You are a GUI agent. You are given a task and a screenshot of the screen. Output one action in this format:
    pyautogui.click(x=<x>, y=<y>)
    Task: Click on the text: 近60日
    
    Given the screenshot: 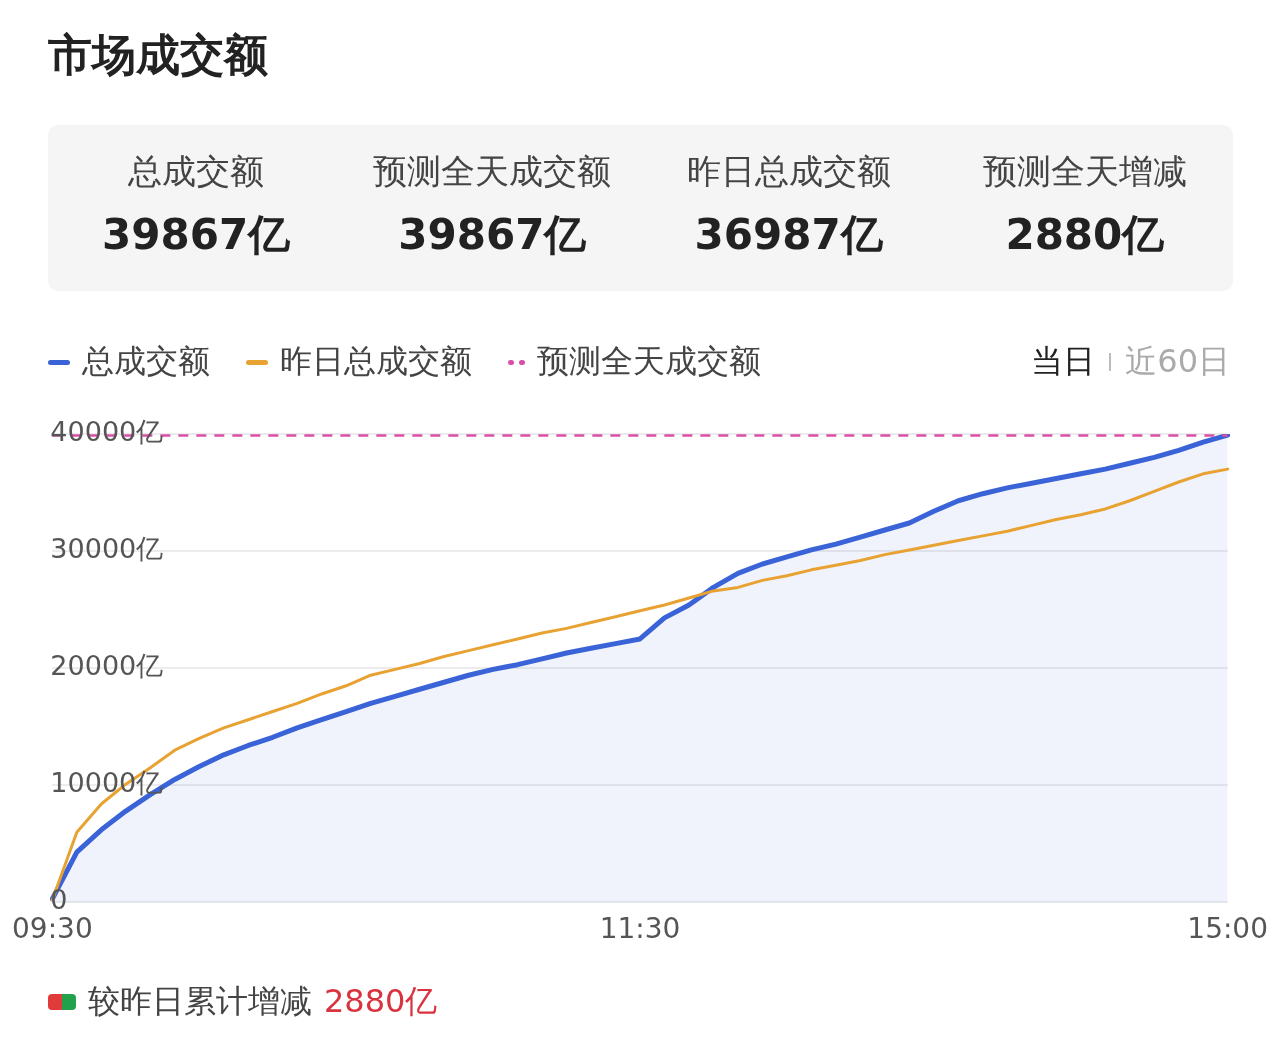 What is the action you would take?
    pyautogui.click(x=1177, y=361)
    